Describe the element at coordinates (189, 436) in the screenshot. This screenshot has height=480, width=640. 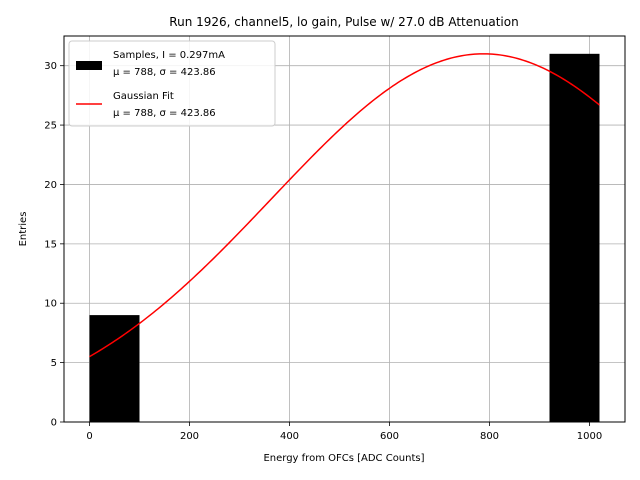
I see `x-tick-label: 200` at that location.